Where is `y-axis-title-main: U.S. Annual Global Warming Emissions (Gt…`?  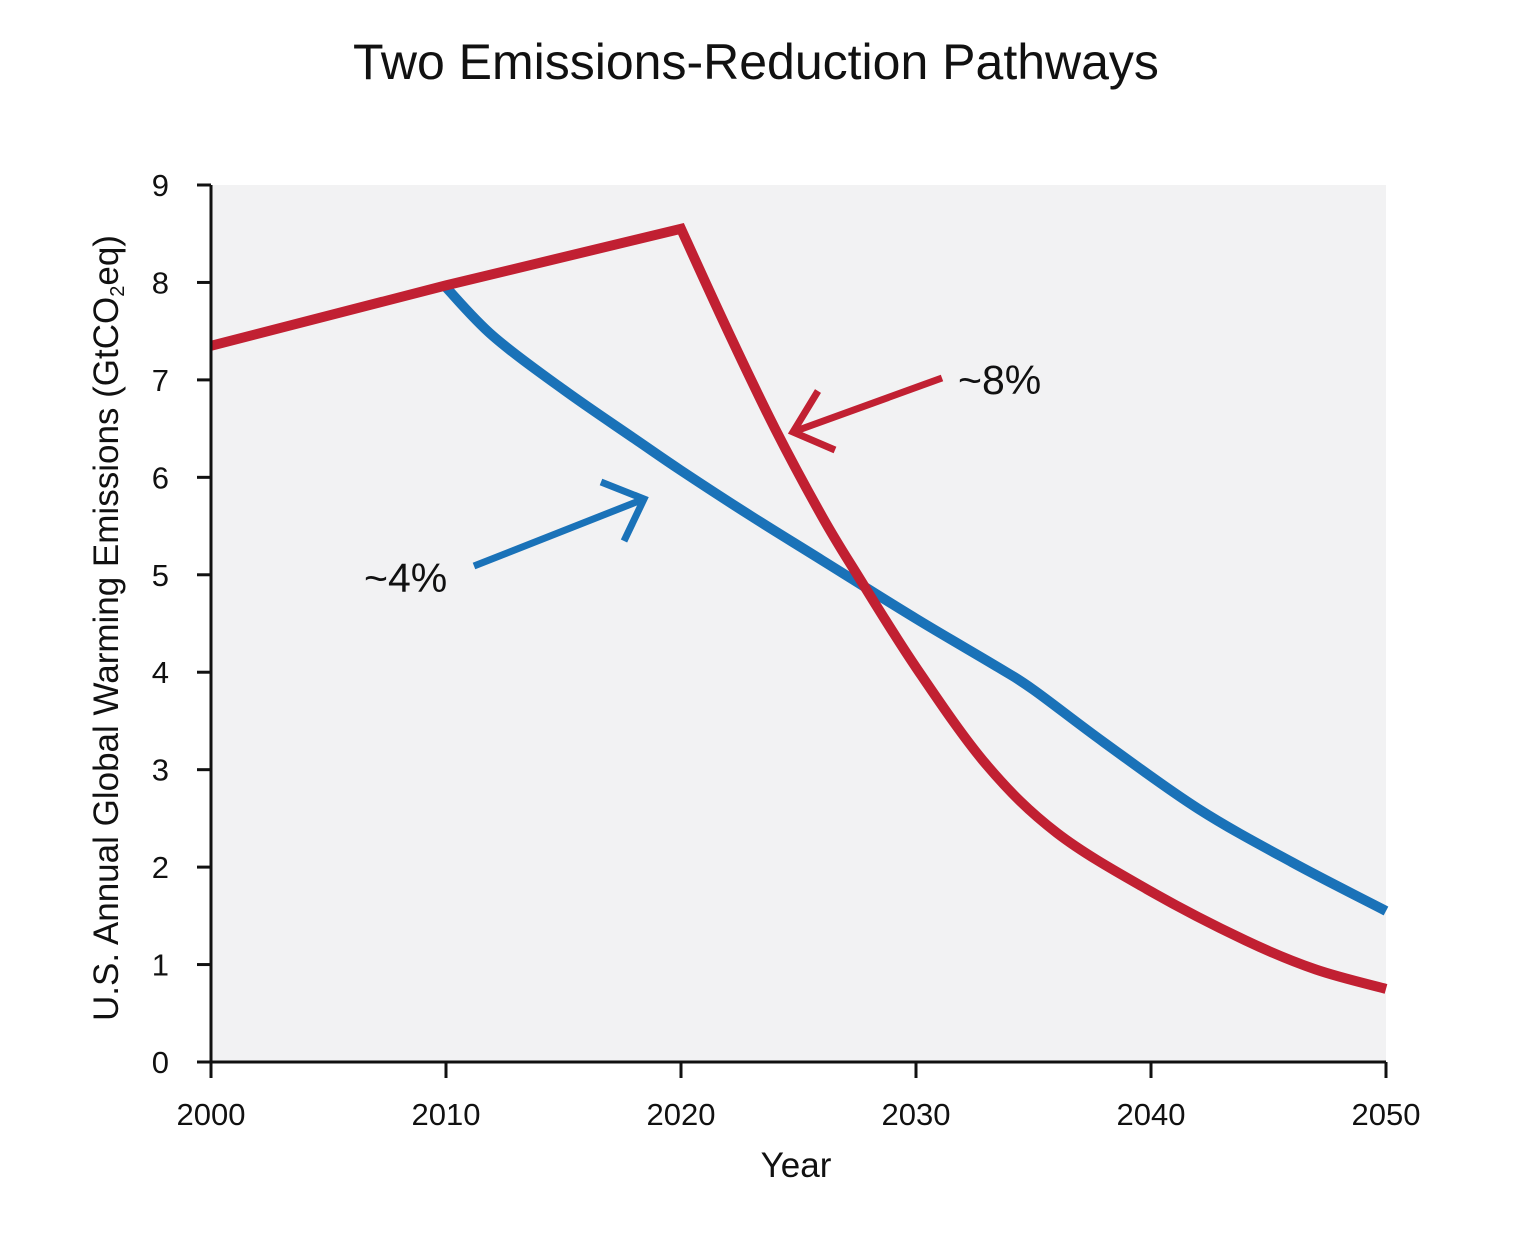
y-axis-title-main: U.S. Annual Global Warming Emissions (Gt… is located at coordinates (106, 659).